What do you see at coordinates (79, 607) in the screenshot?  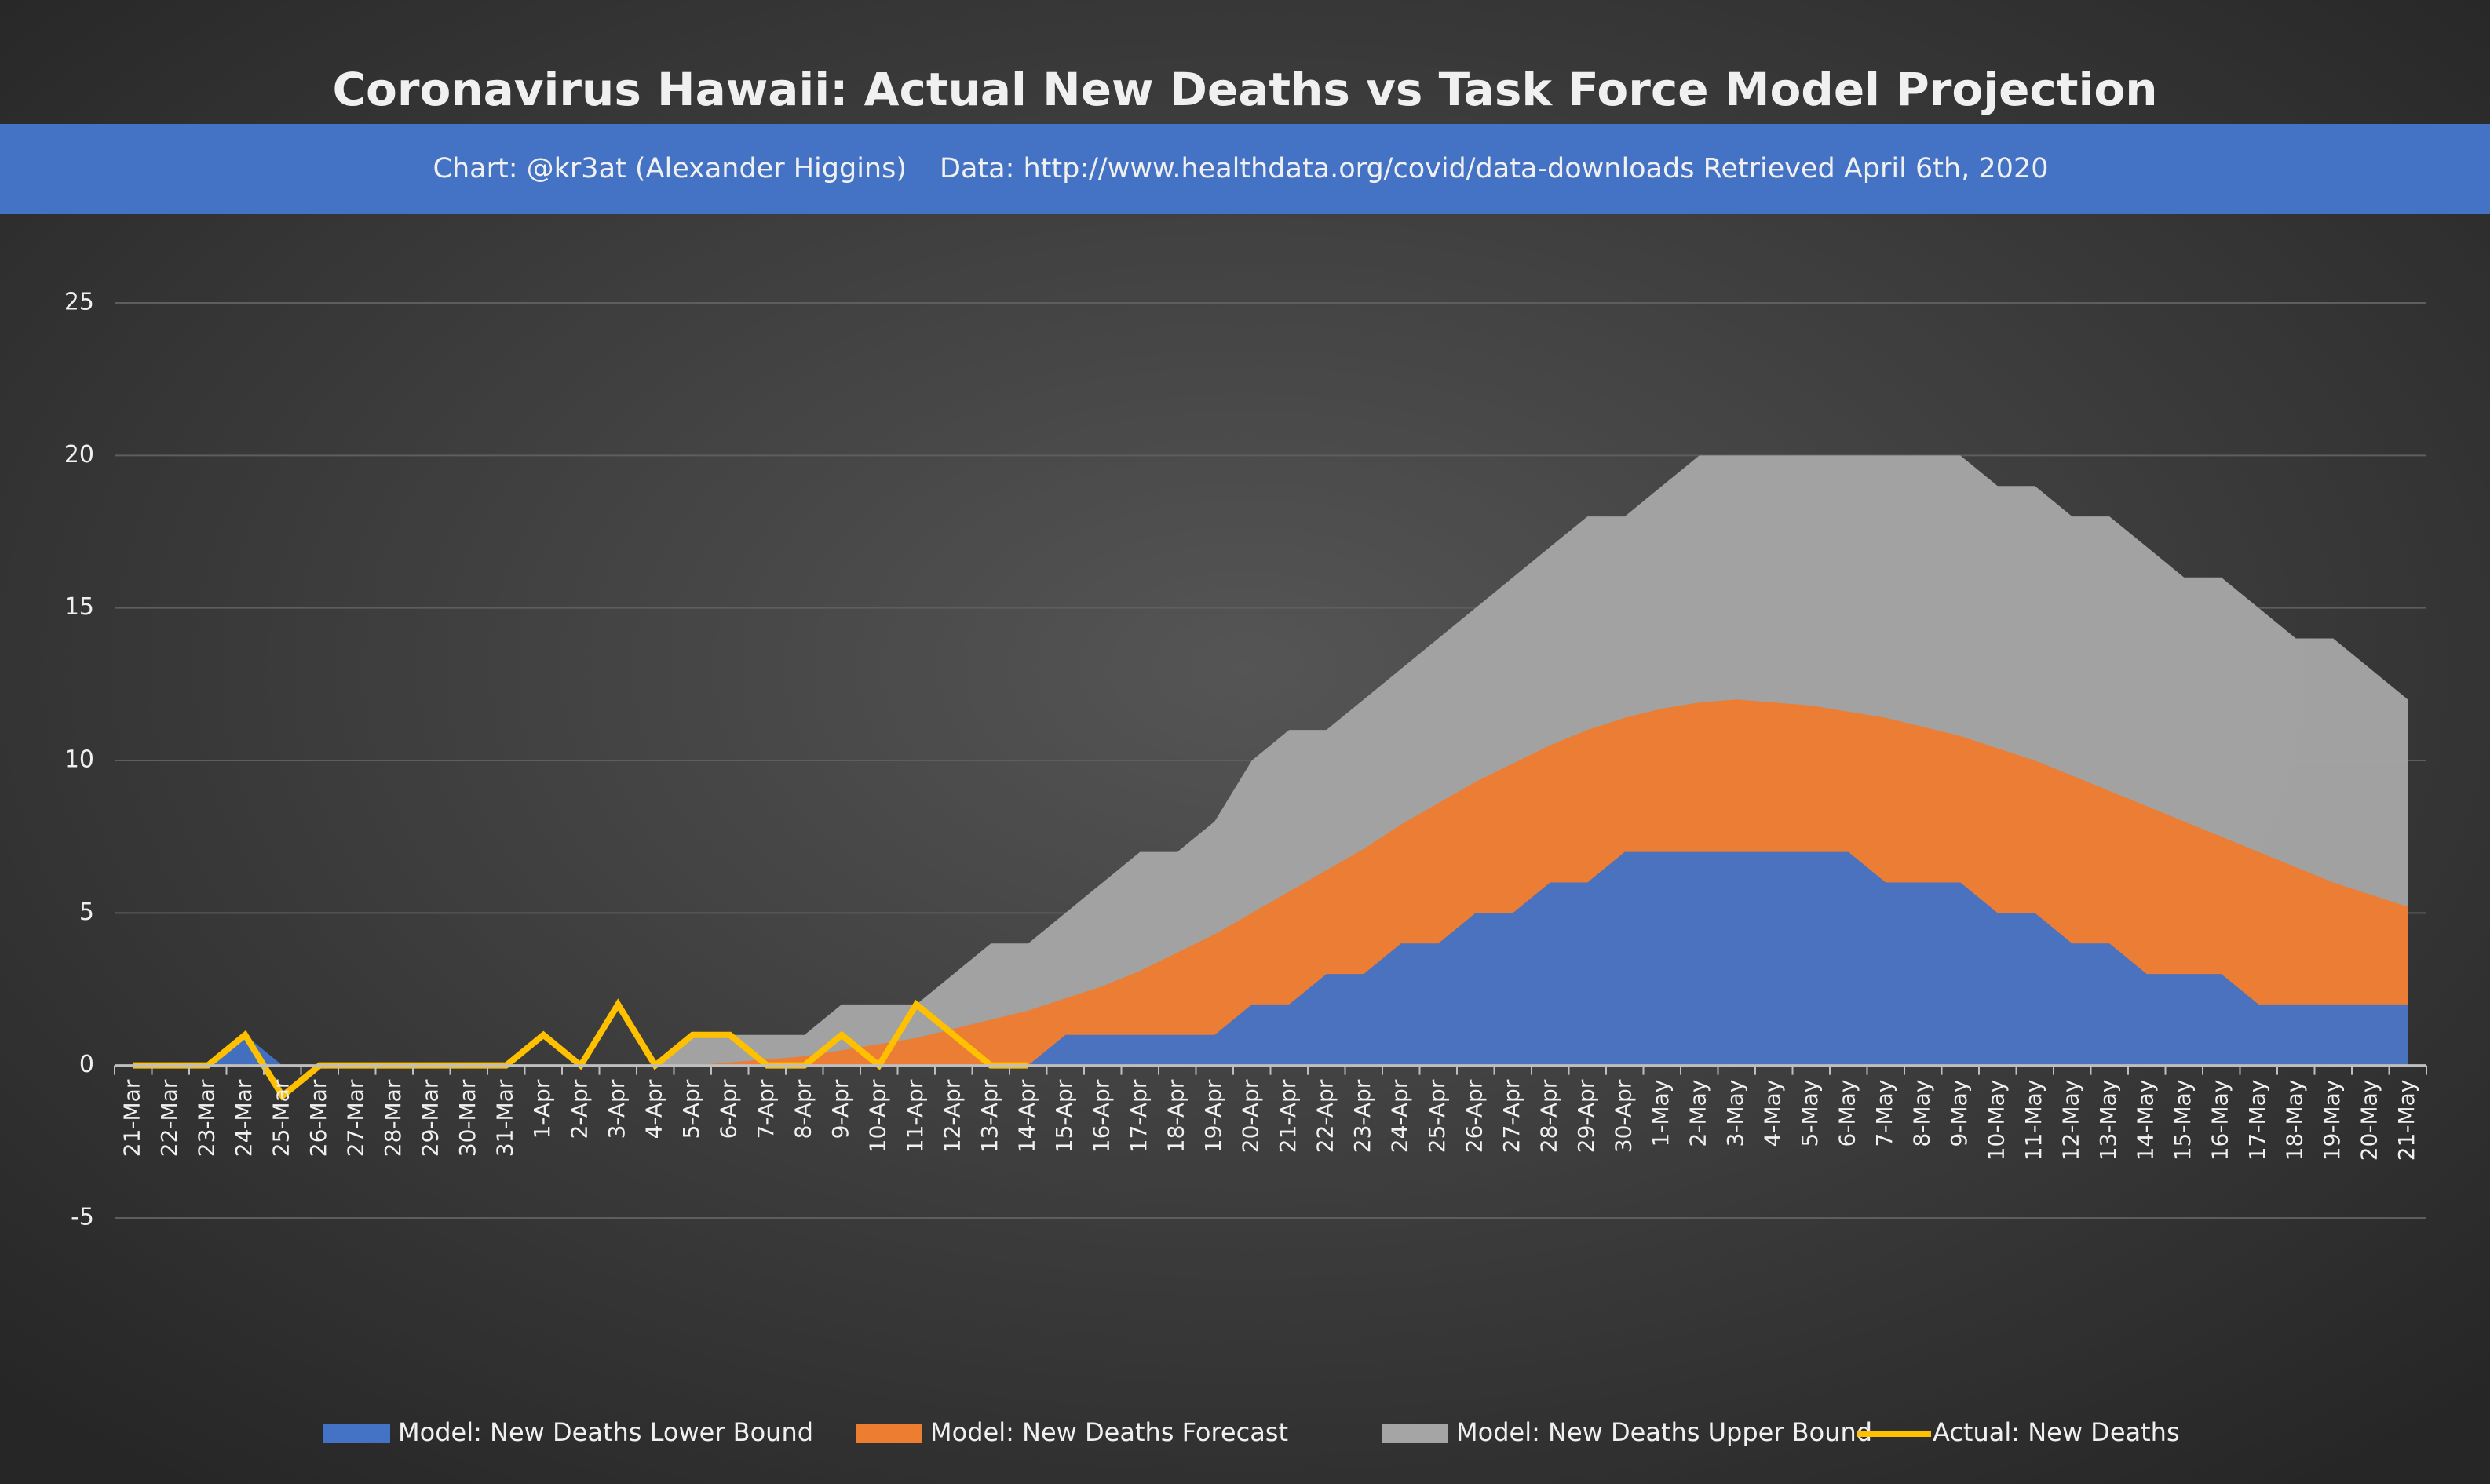 I see `y-tick-label: 15` at bounding box center [79, 607].